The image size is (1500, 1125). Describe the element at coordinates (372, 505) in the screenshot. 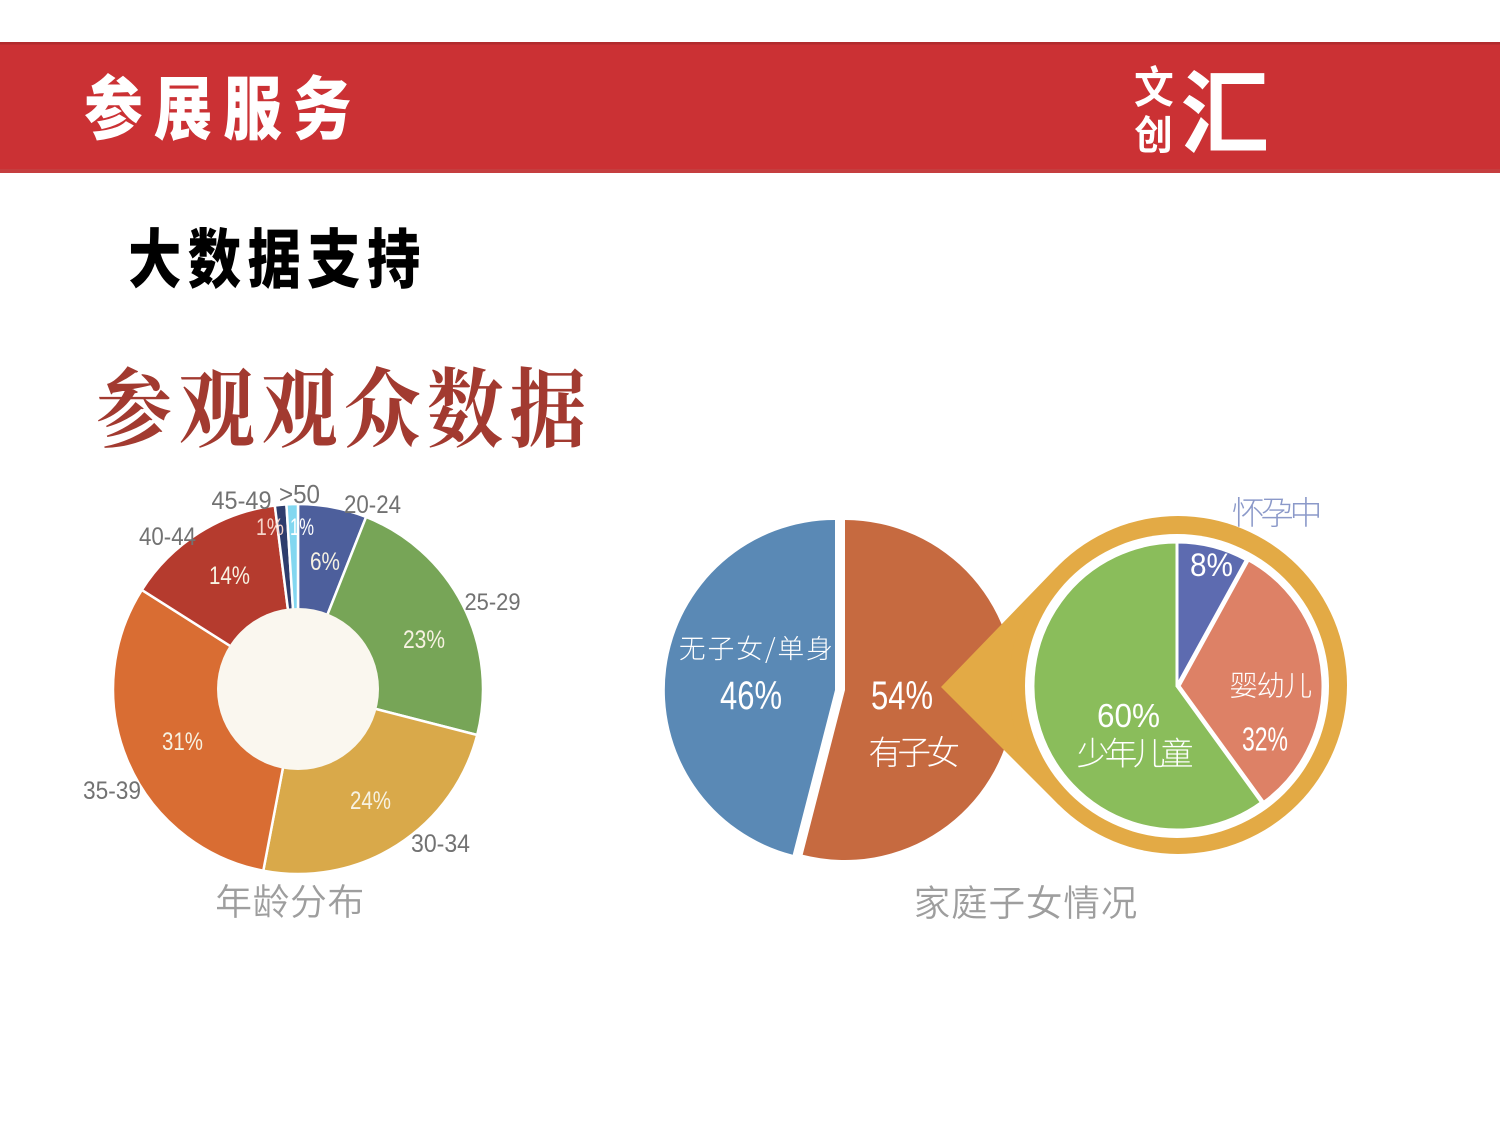

I see `svg-text: 20-24` at that location.